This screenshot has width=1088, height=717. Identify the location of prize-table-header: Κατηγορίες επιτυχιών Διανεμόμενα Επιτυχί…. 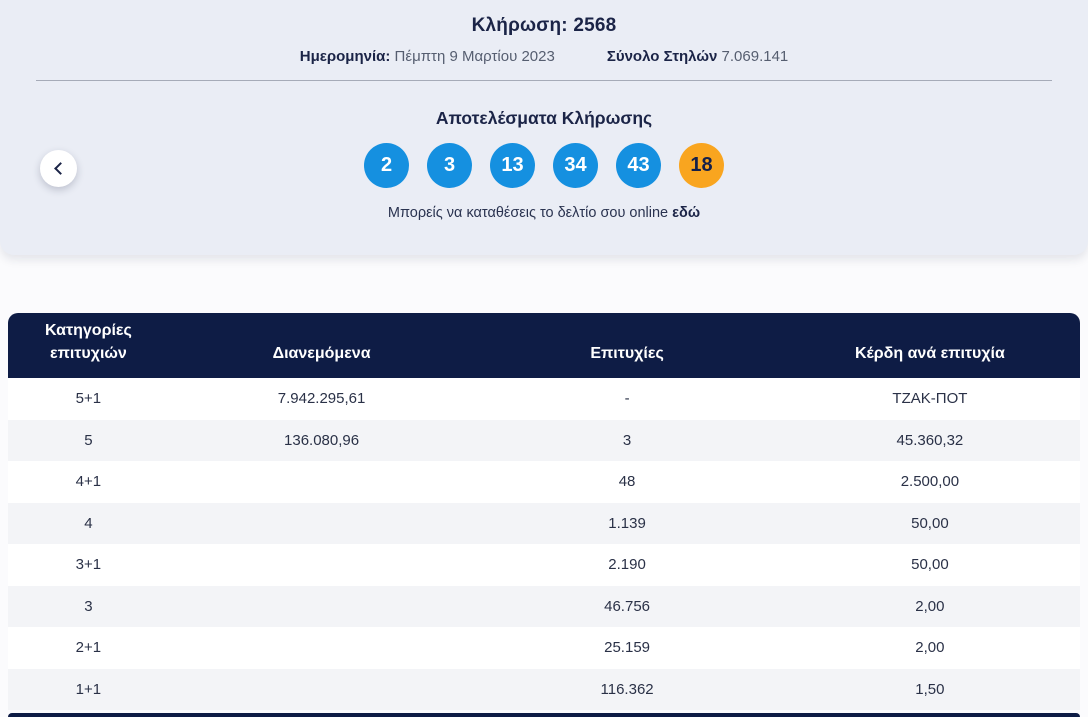
(544, 345).